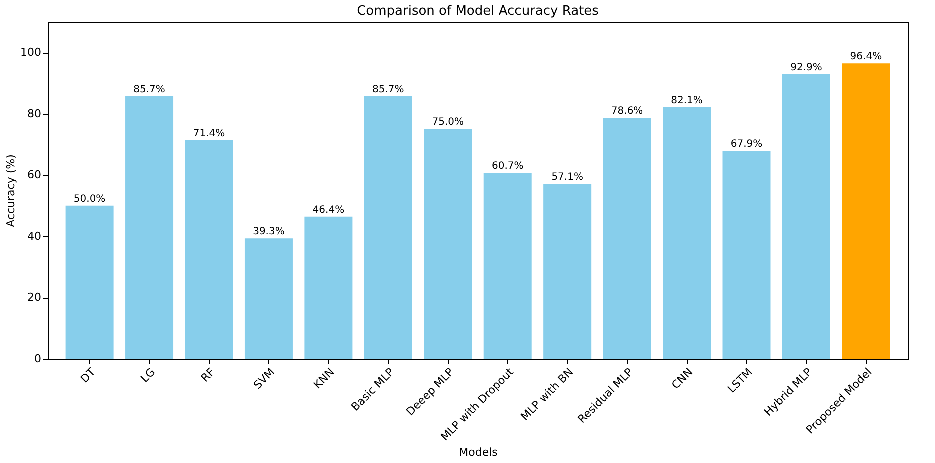  Describe the element at coordinates (568, 178) in the screenshot. I see `data-label: 57.1%` at that location.